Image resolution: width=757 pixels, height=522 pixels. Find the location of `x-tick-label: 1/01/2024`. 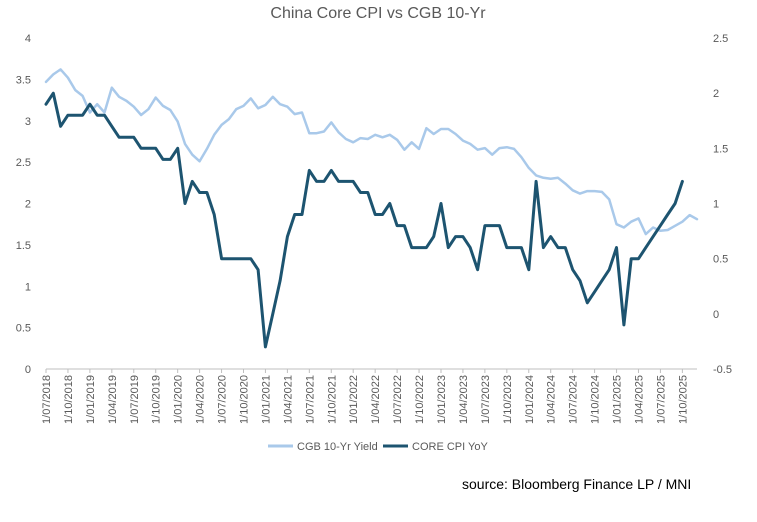

x-tick-label: 1/01/2024 is located at coordinates (530, 399).